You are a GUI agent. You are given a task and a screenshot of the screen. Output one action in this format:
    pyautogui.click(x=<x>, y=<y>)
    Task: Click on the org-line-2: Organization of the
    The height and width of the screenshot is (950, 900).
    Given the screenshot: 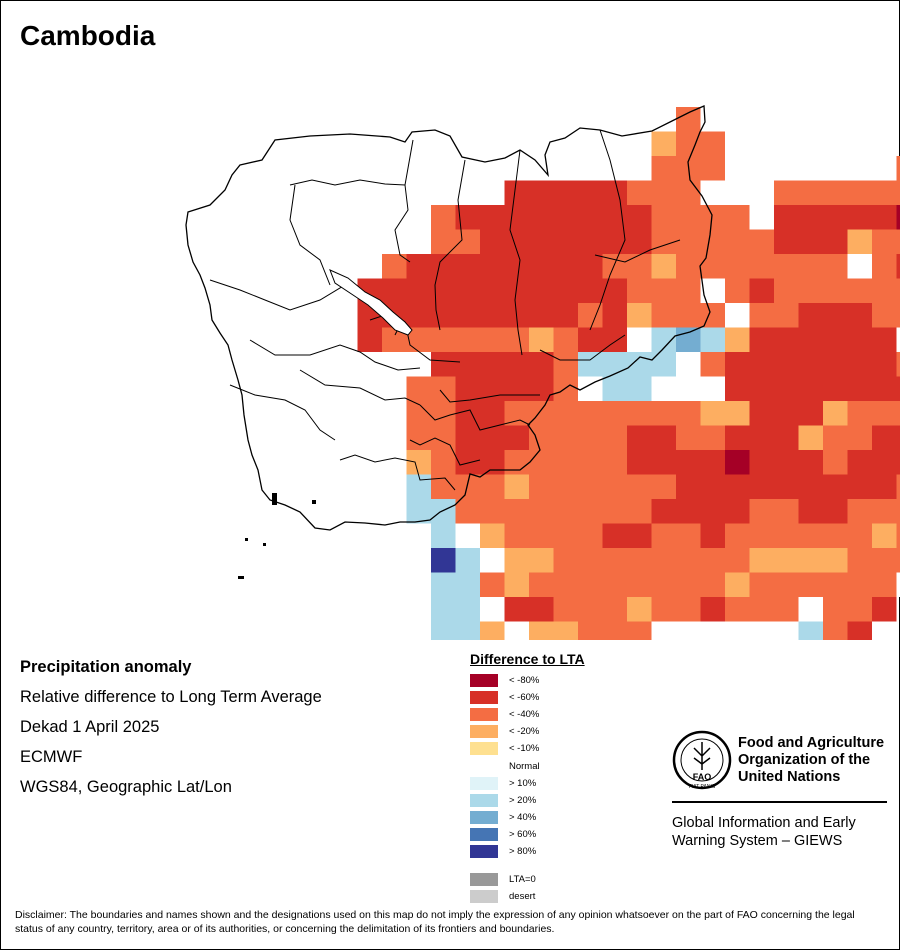 What is the action you would take?
    pyautogui.click(x=804, y=760)
    